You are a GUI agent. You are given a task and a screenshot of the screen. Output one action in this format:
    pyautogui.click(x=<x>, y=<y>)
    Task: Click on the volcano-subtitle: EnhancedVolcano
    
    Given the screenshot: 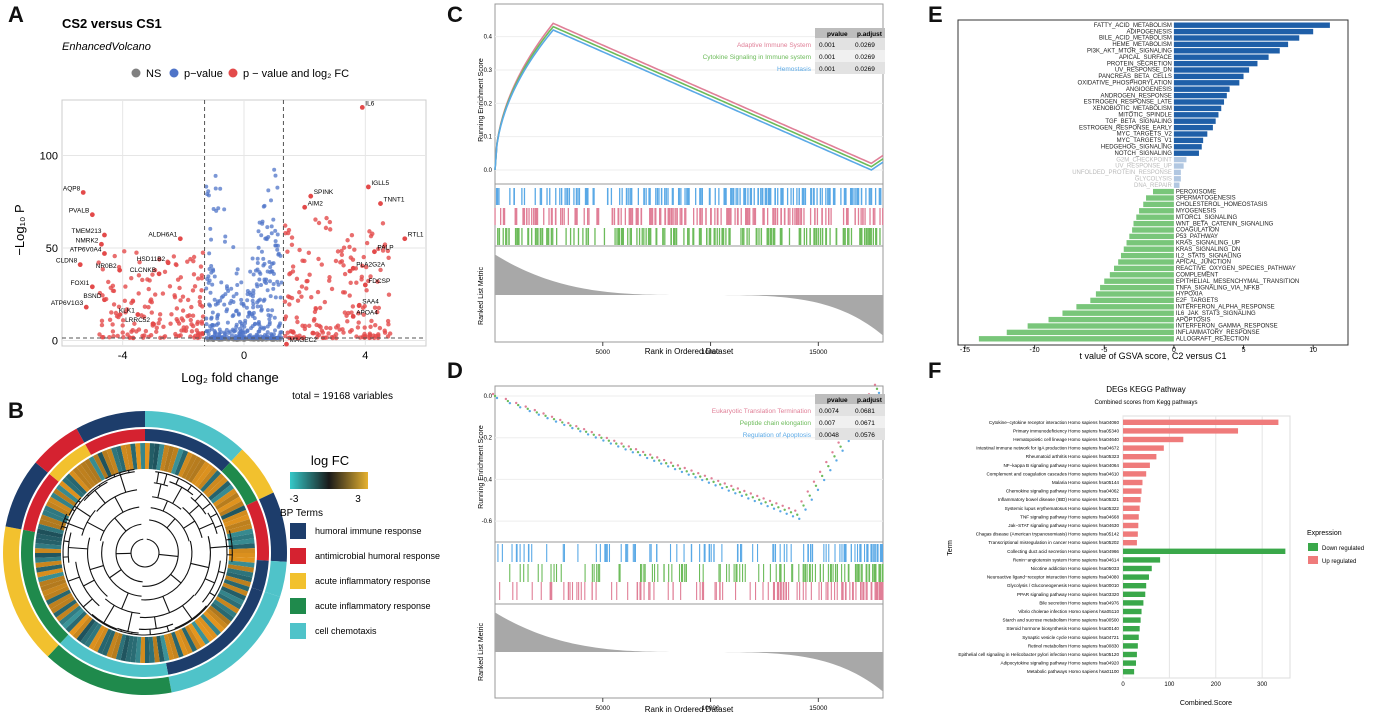 What is the action you would take?
    pyautogui.click(x=106, y=47)
    